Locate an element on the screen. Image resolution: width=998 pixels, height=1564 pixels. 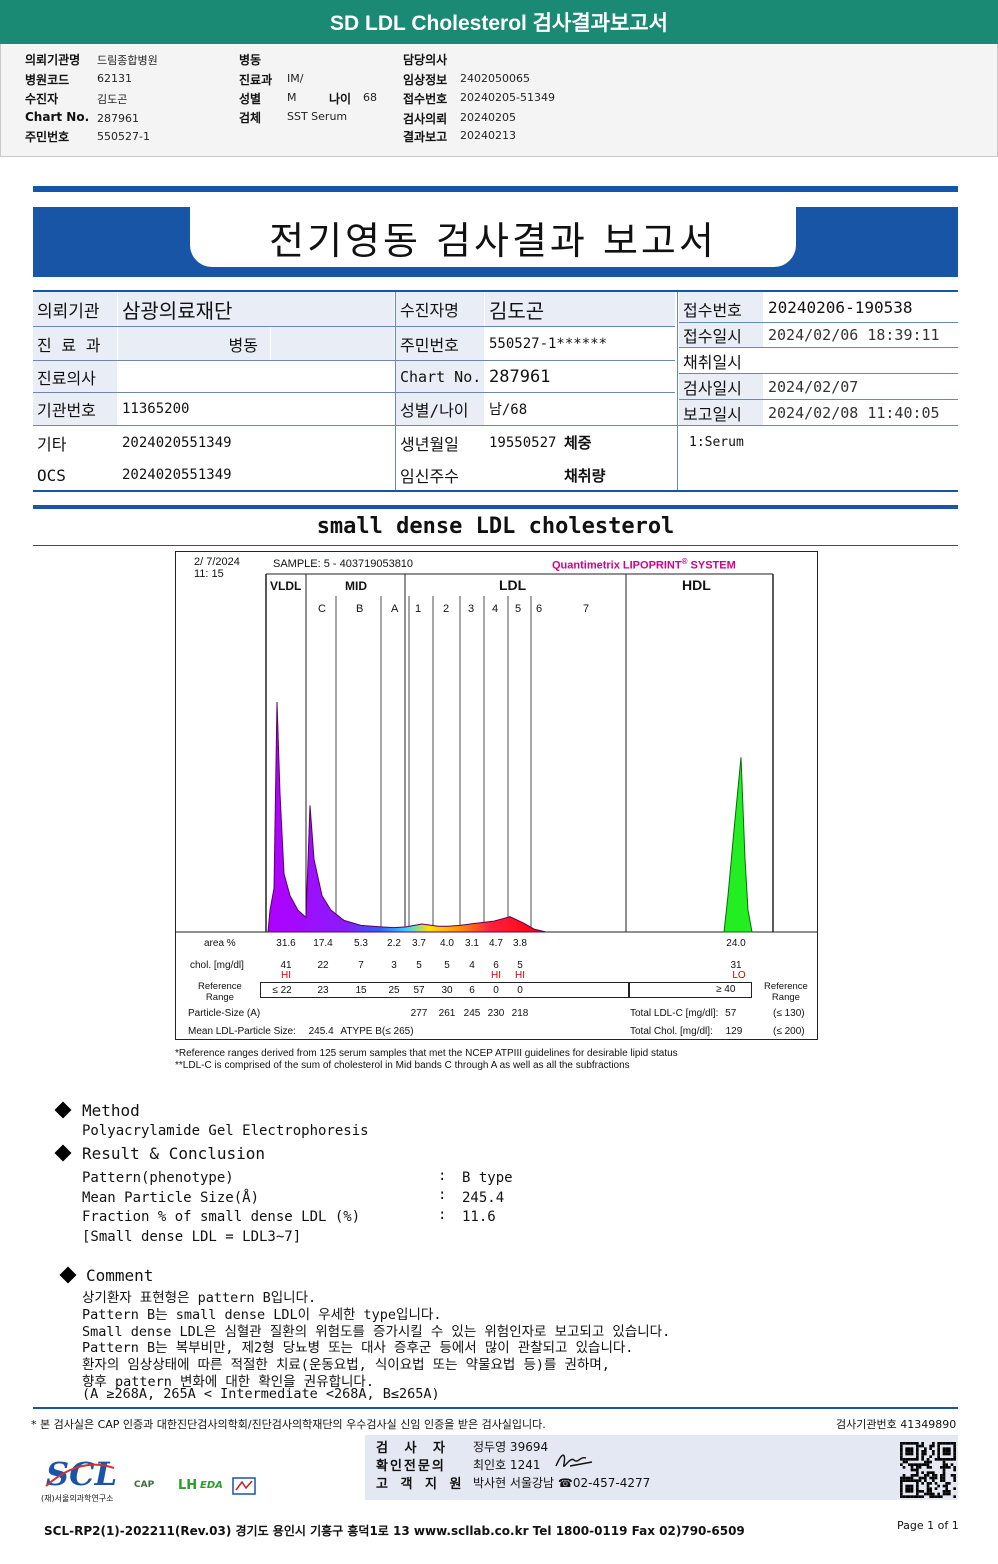
cs-value: 박사현 서울강남 ☎02-457-4277 is located at coordinates (562, 1483).